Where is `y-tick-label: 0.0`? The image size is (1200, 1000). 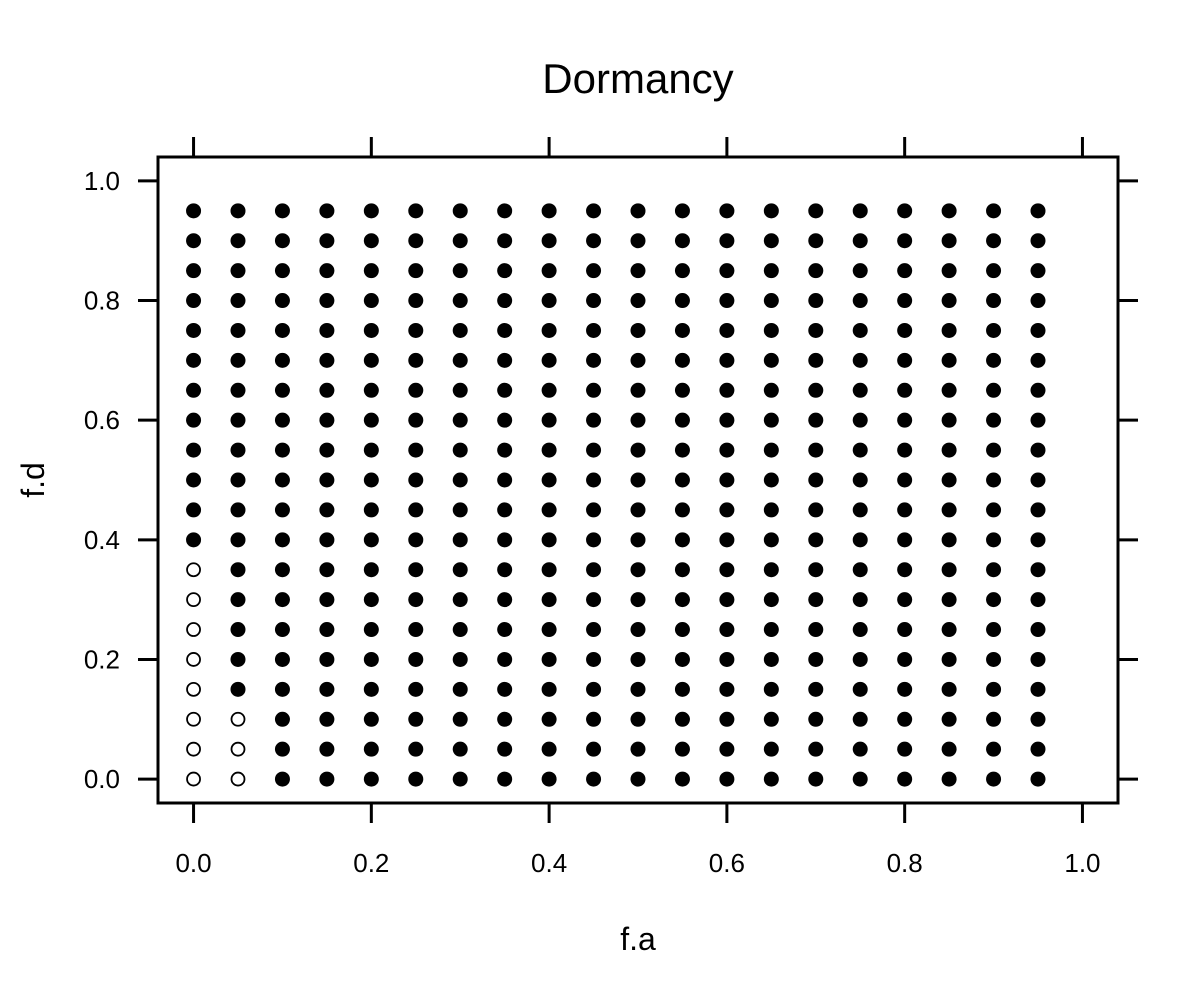 y-tick-label: 0.0 is located at coordinates (102, 779).